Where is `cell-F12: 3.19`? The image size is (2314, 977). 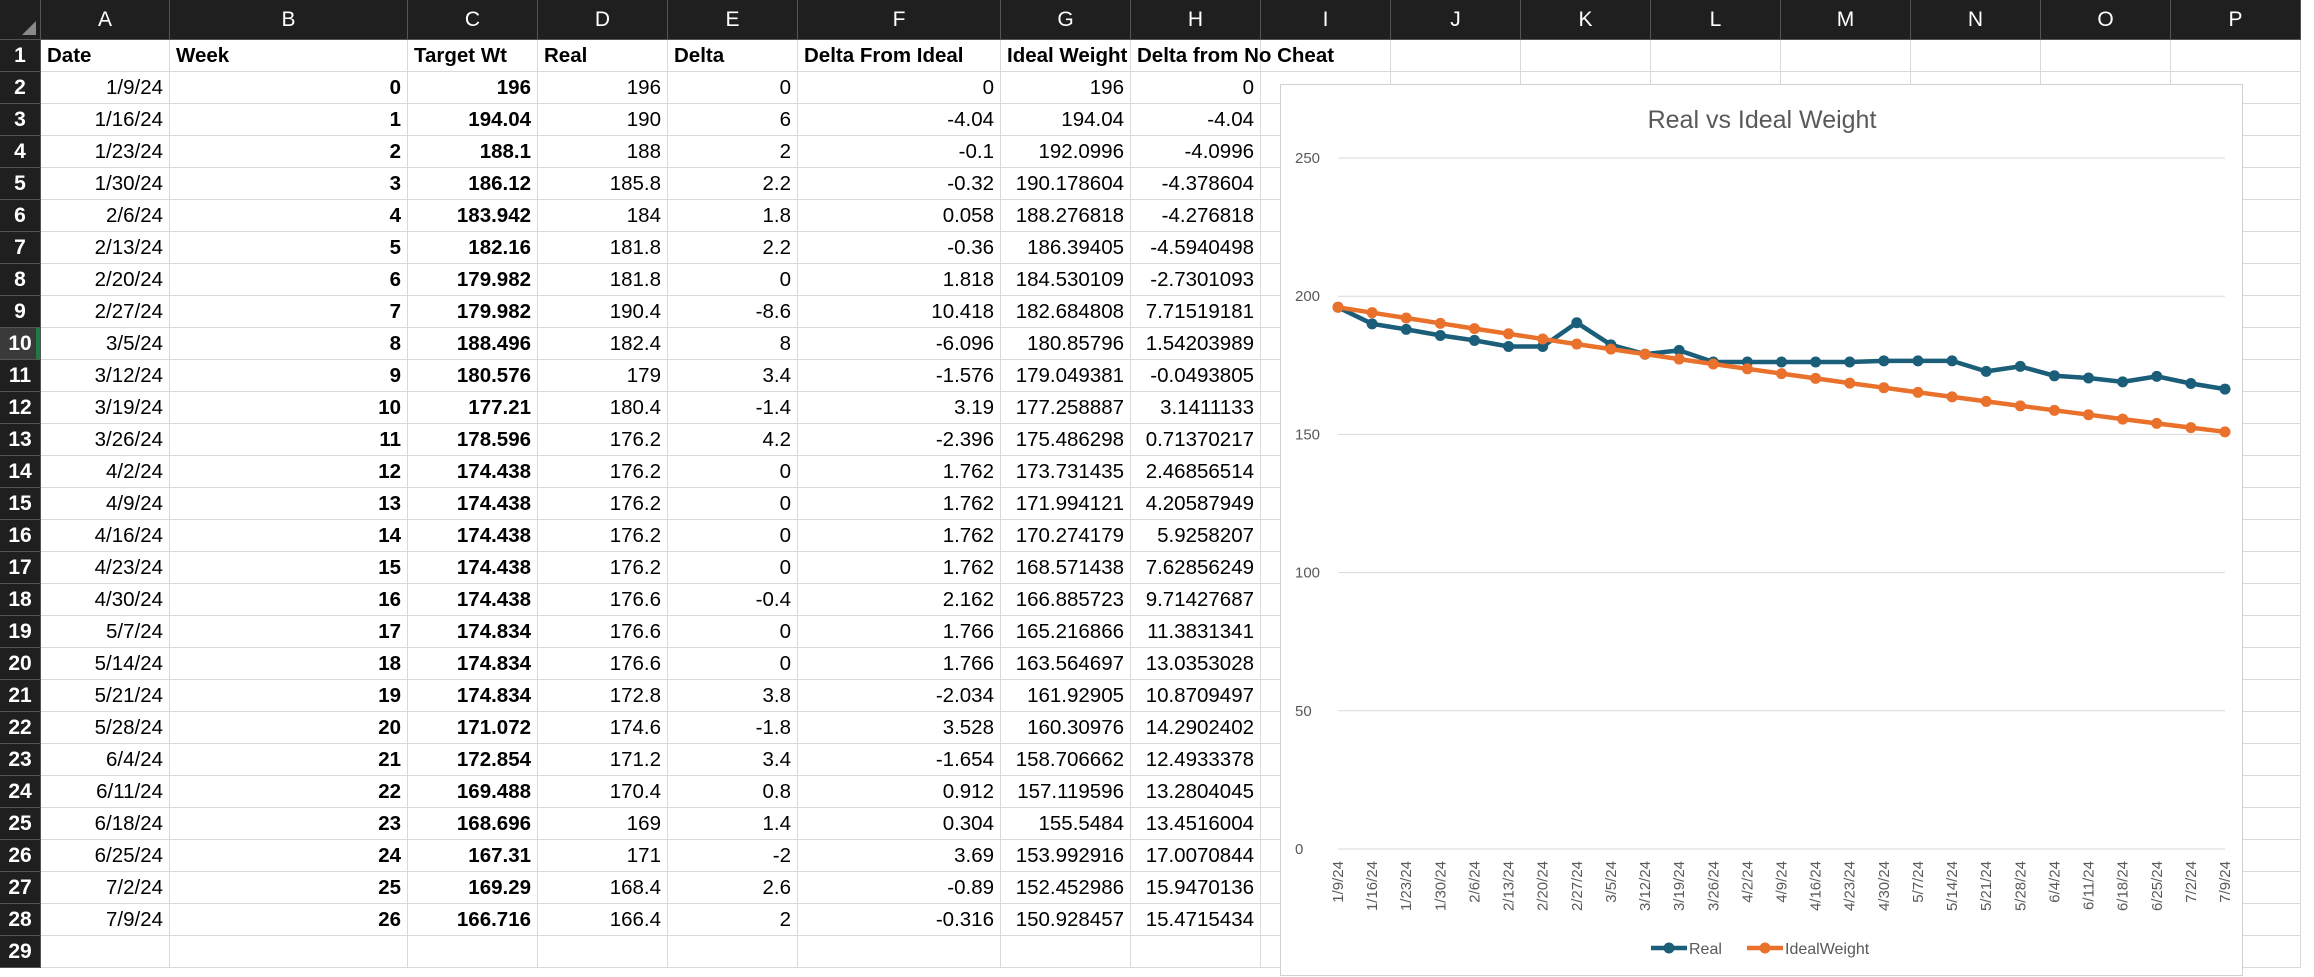
cell-F12: 3.19 is located at coordinates (899, 408).